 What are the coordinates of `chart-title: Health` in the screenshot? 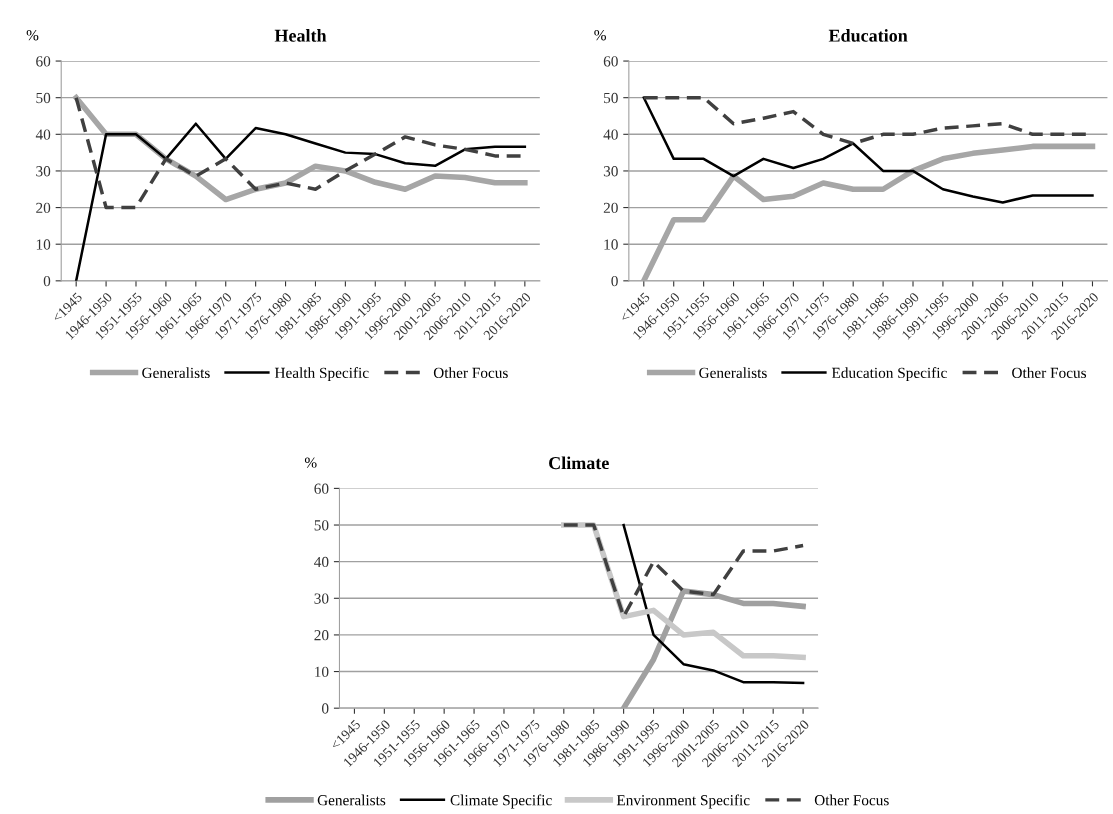 It's located at (300, 35).